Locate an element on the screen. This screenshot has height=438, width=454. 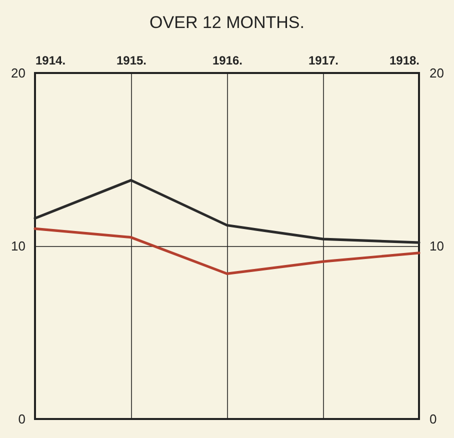
chart-title: OVER 12 MONTHS. is located at coordinates (227, 22).